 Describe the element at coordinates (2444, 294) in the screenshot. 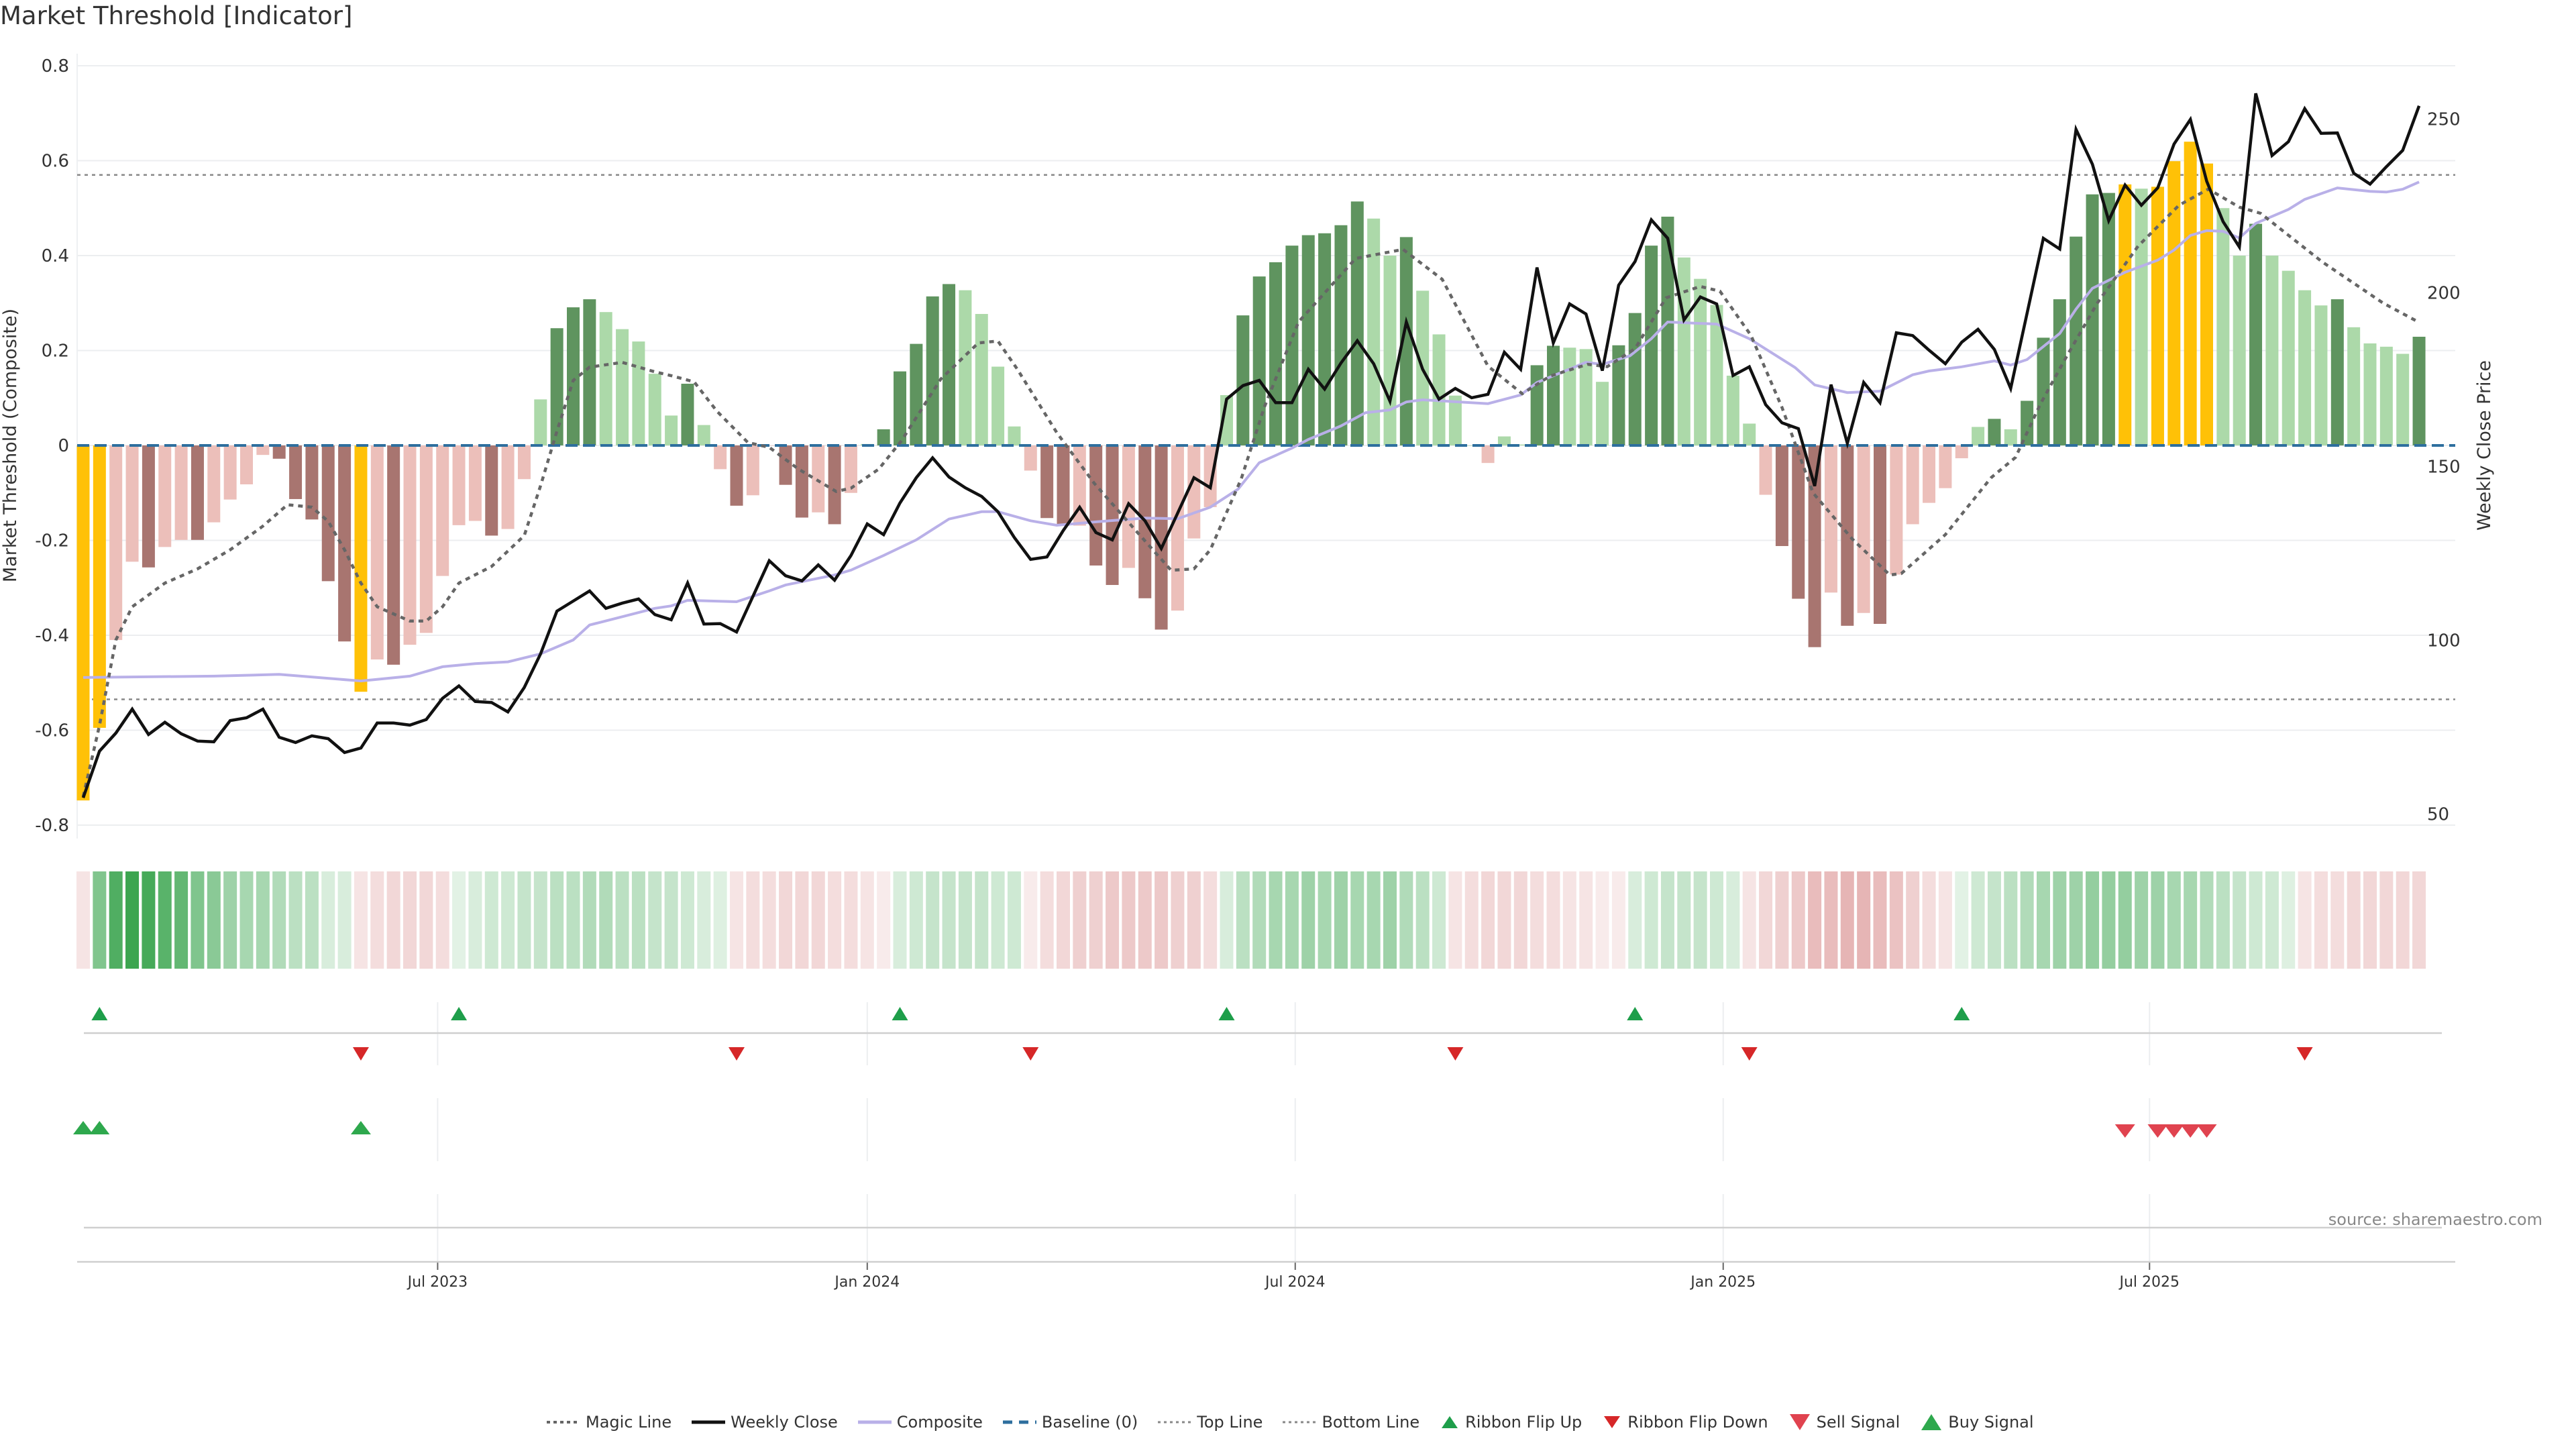

I see `right-tick-label: 200` at that location.